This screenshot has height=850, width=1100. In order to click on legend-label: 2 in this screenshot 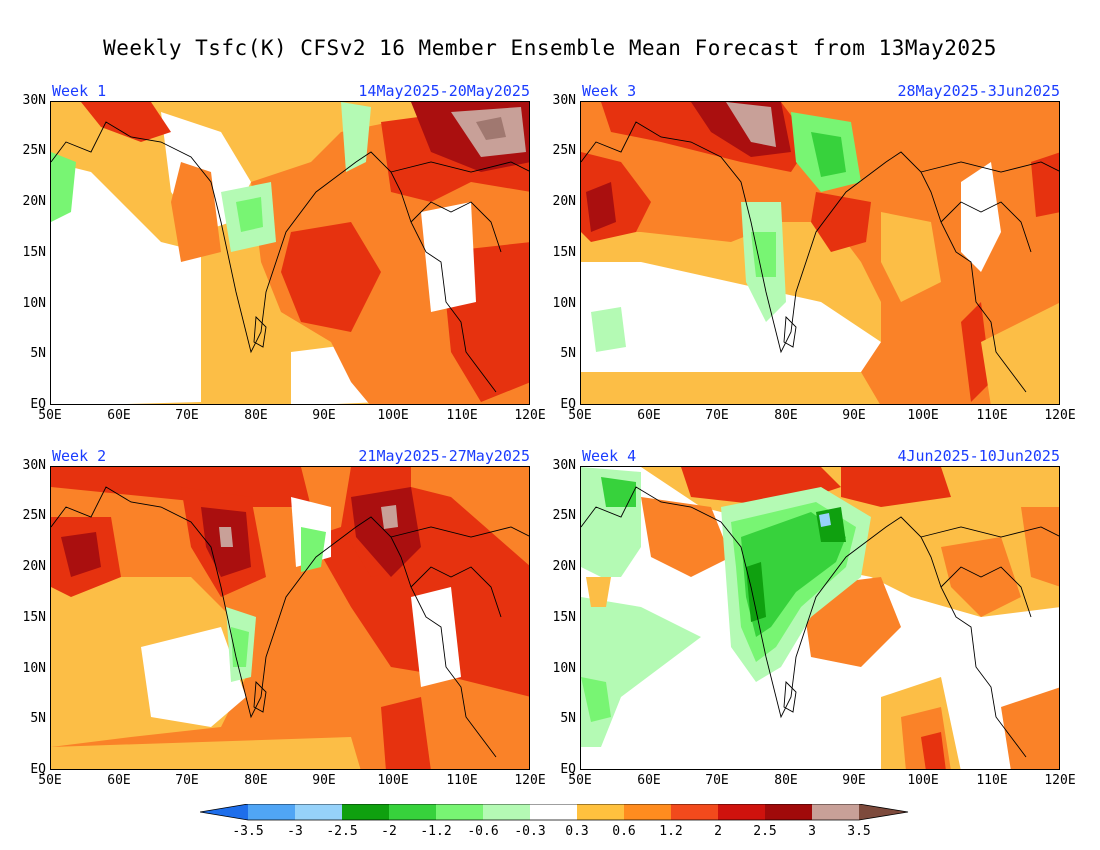, I will do `click(718, 831)`.